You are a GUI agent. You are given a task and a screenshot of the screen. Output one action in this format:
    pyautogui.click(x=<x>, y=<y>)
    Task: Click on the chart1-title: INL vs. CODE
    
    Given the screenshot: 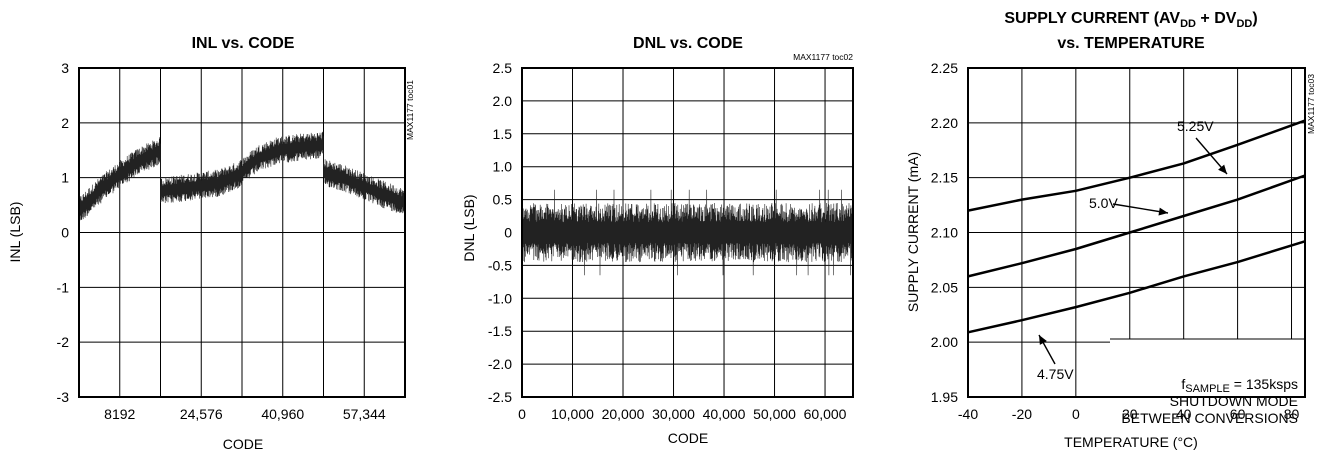 What is the action you would take?
    pyautogui.click(x=243, y=43)
    